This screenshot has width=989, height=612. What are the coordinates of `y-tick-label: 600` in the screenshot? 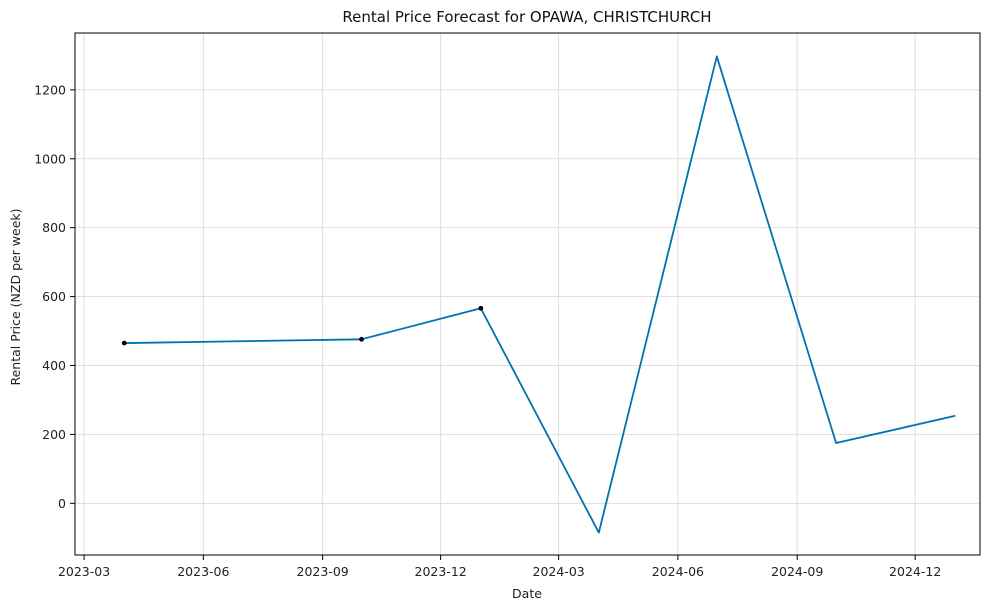 It's located at (54, 296).